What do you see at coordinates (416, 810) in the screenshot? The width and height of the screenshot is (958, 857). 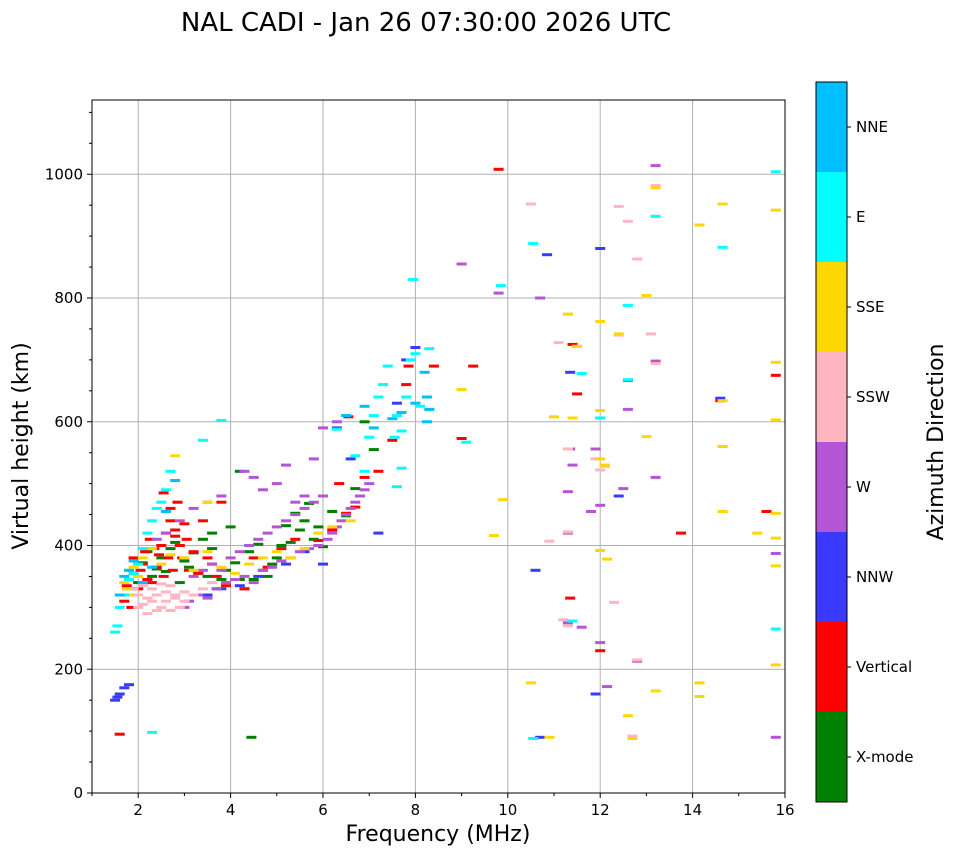 I see `x-tick-label: 8` at bounding box center [416, 810].